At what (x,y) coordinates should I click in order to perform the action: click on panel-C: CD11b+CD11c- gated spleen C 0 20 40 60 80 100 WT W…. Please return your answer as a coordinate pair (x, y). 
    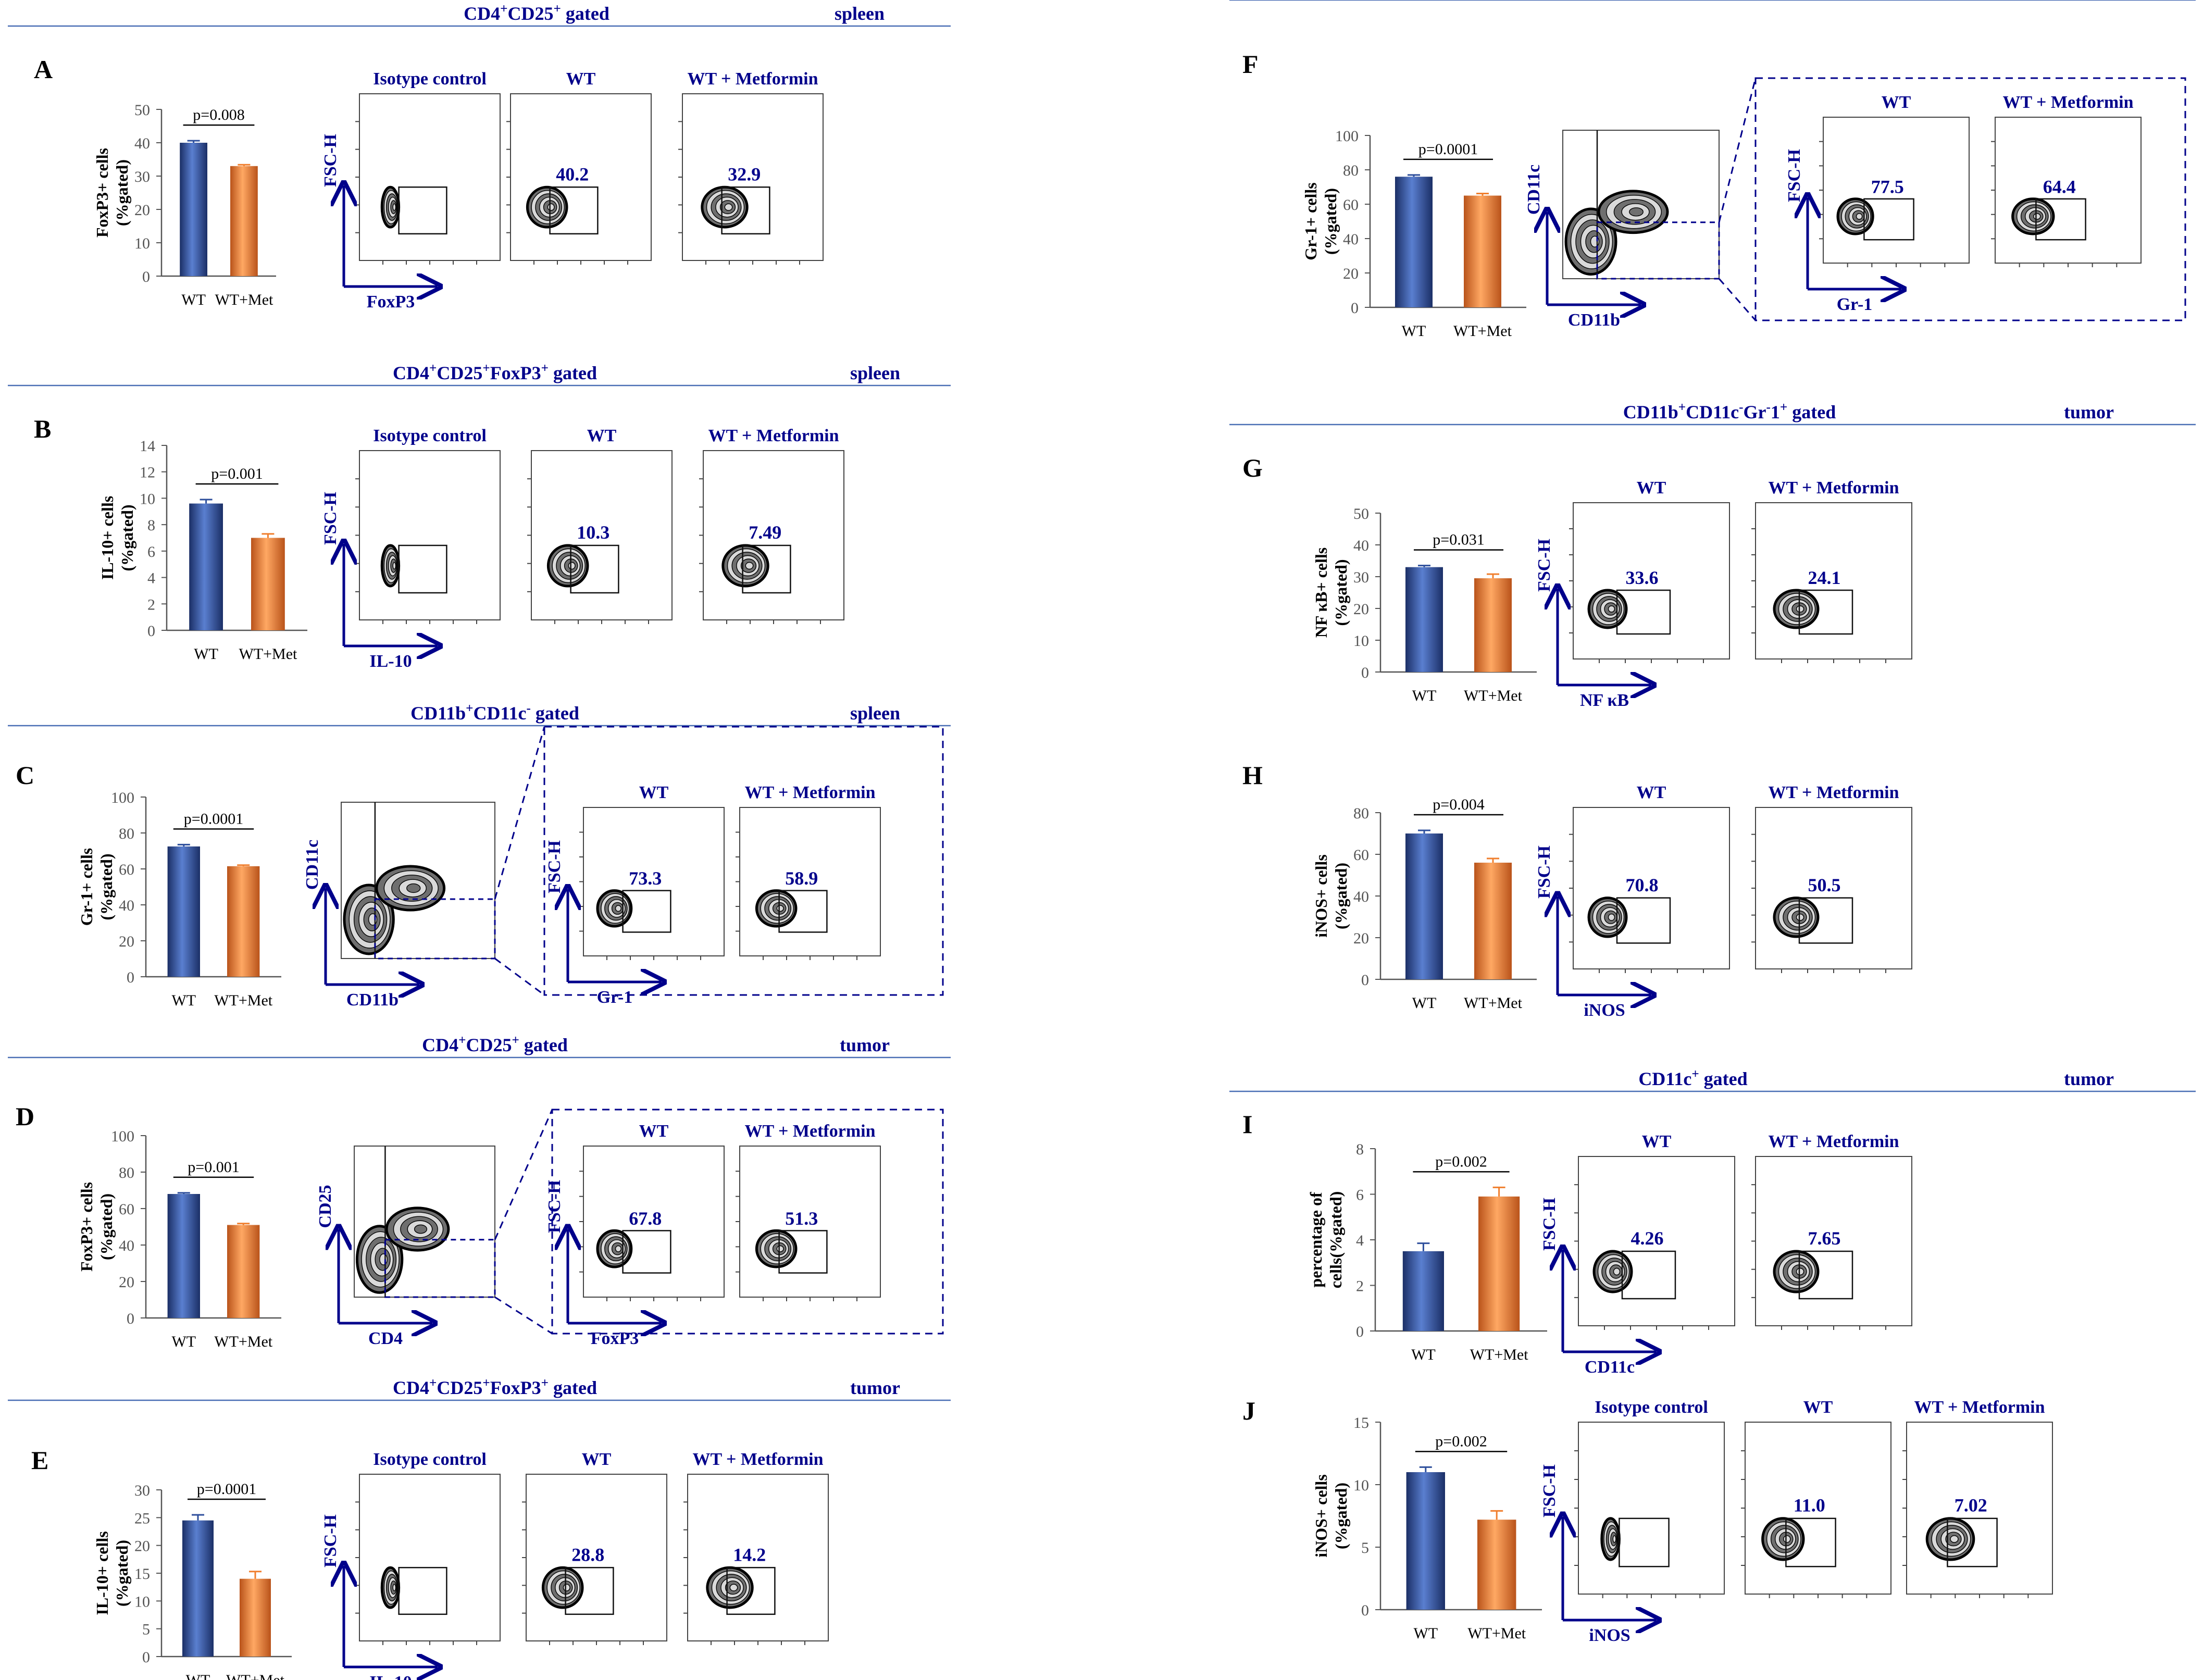
    Looking at the image, I should click on (479, 856).